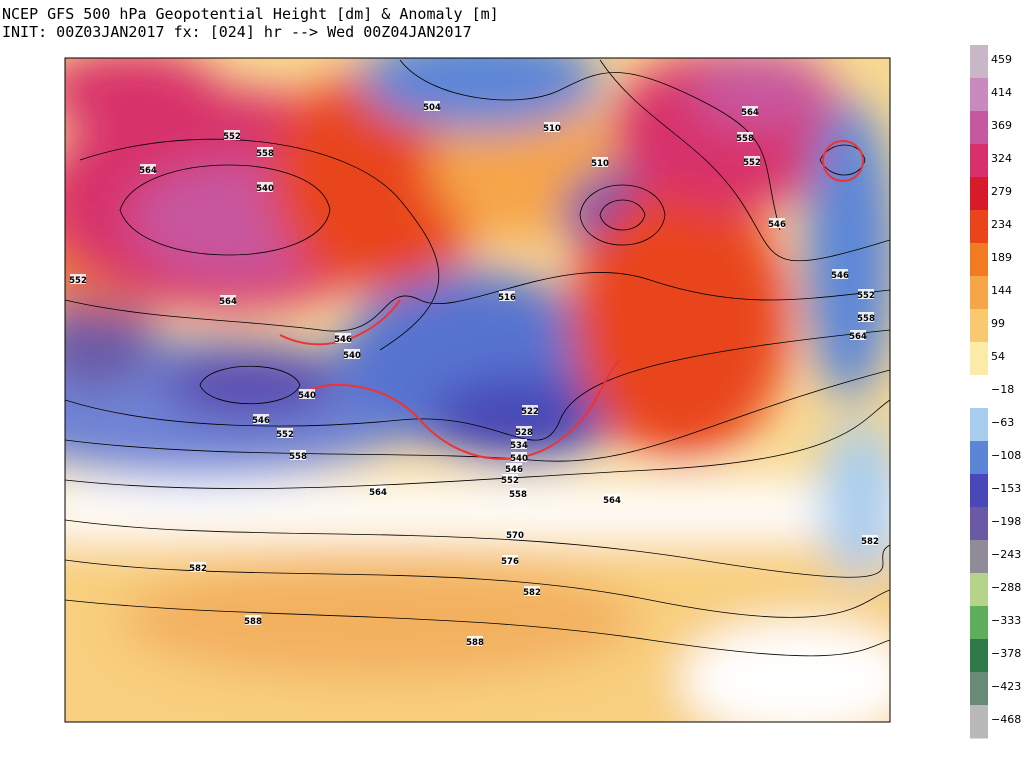  I want to click on colorbar-label: −468, so click(1006, 719).